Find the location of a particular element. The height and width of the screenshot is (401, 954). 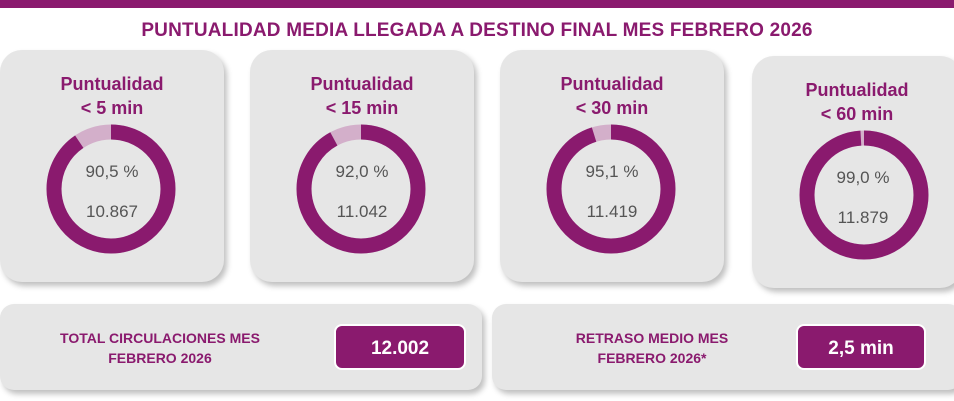

punctuality-card-15min: Puntualidad < 15 min 92,0 % 11.042 is located at coordinates (362, 166).